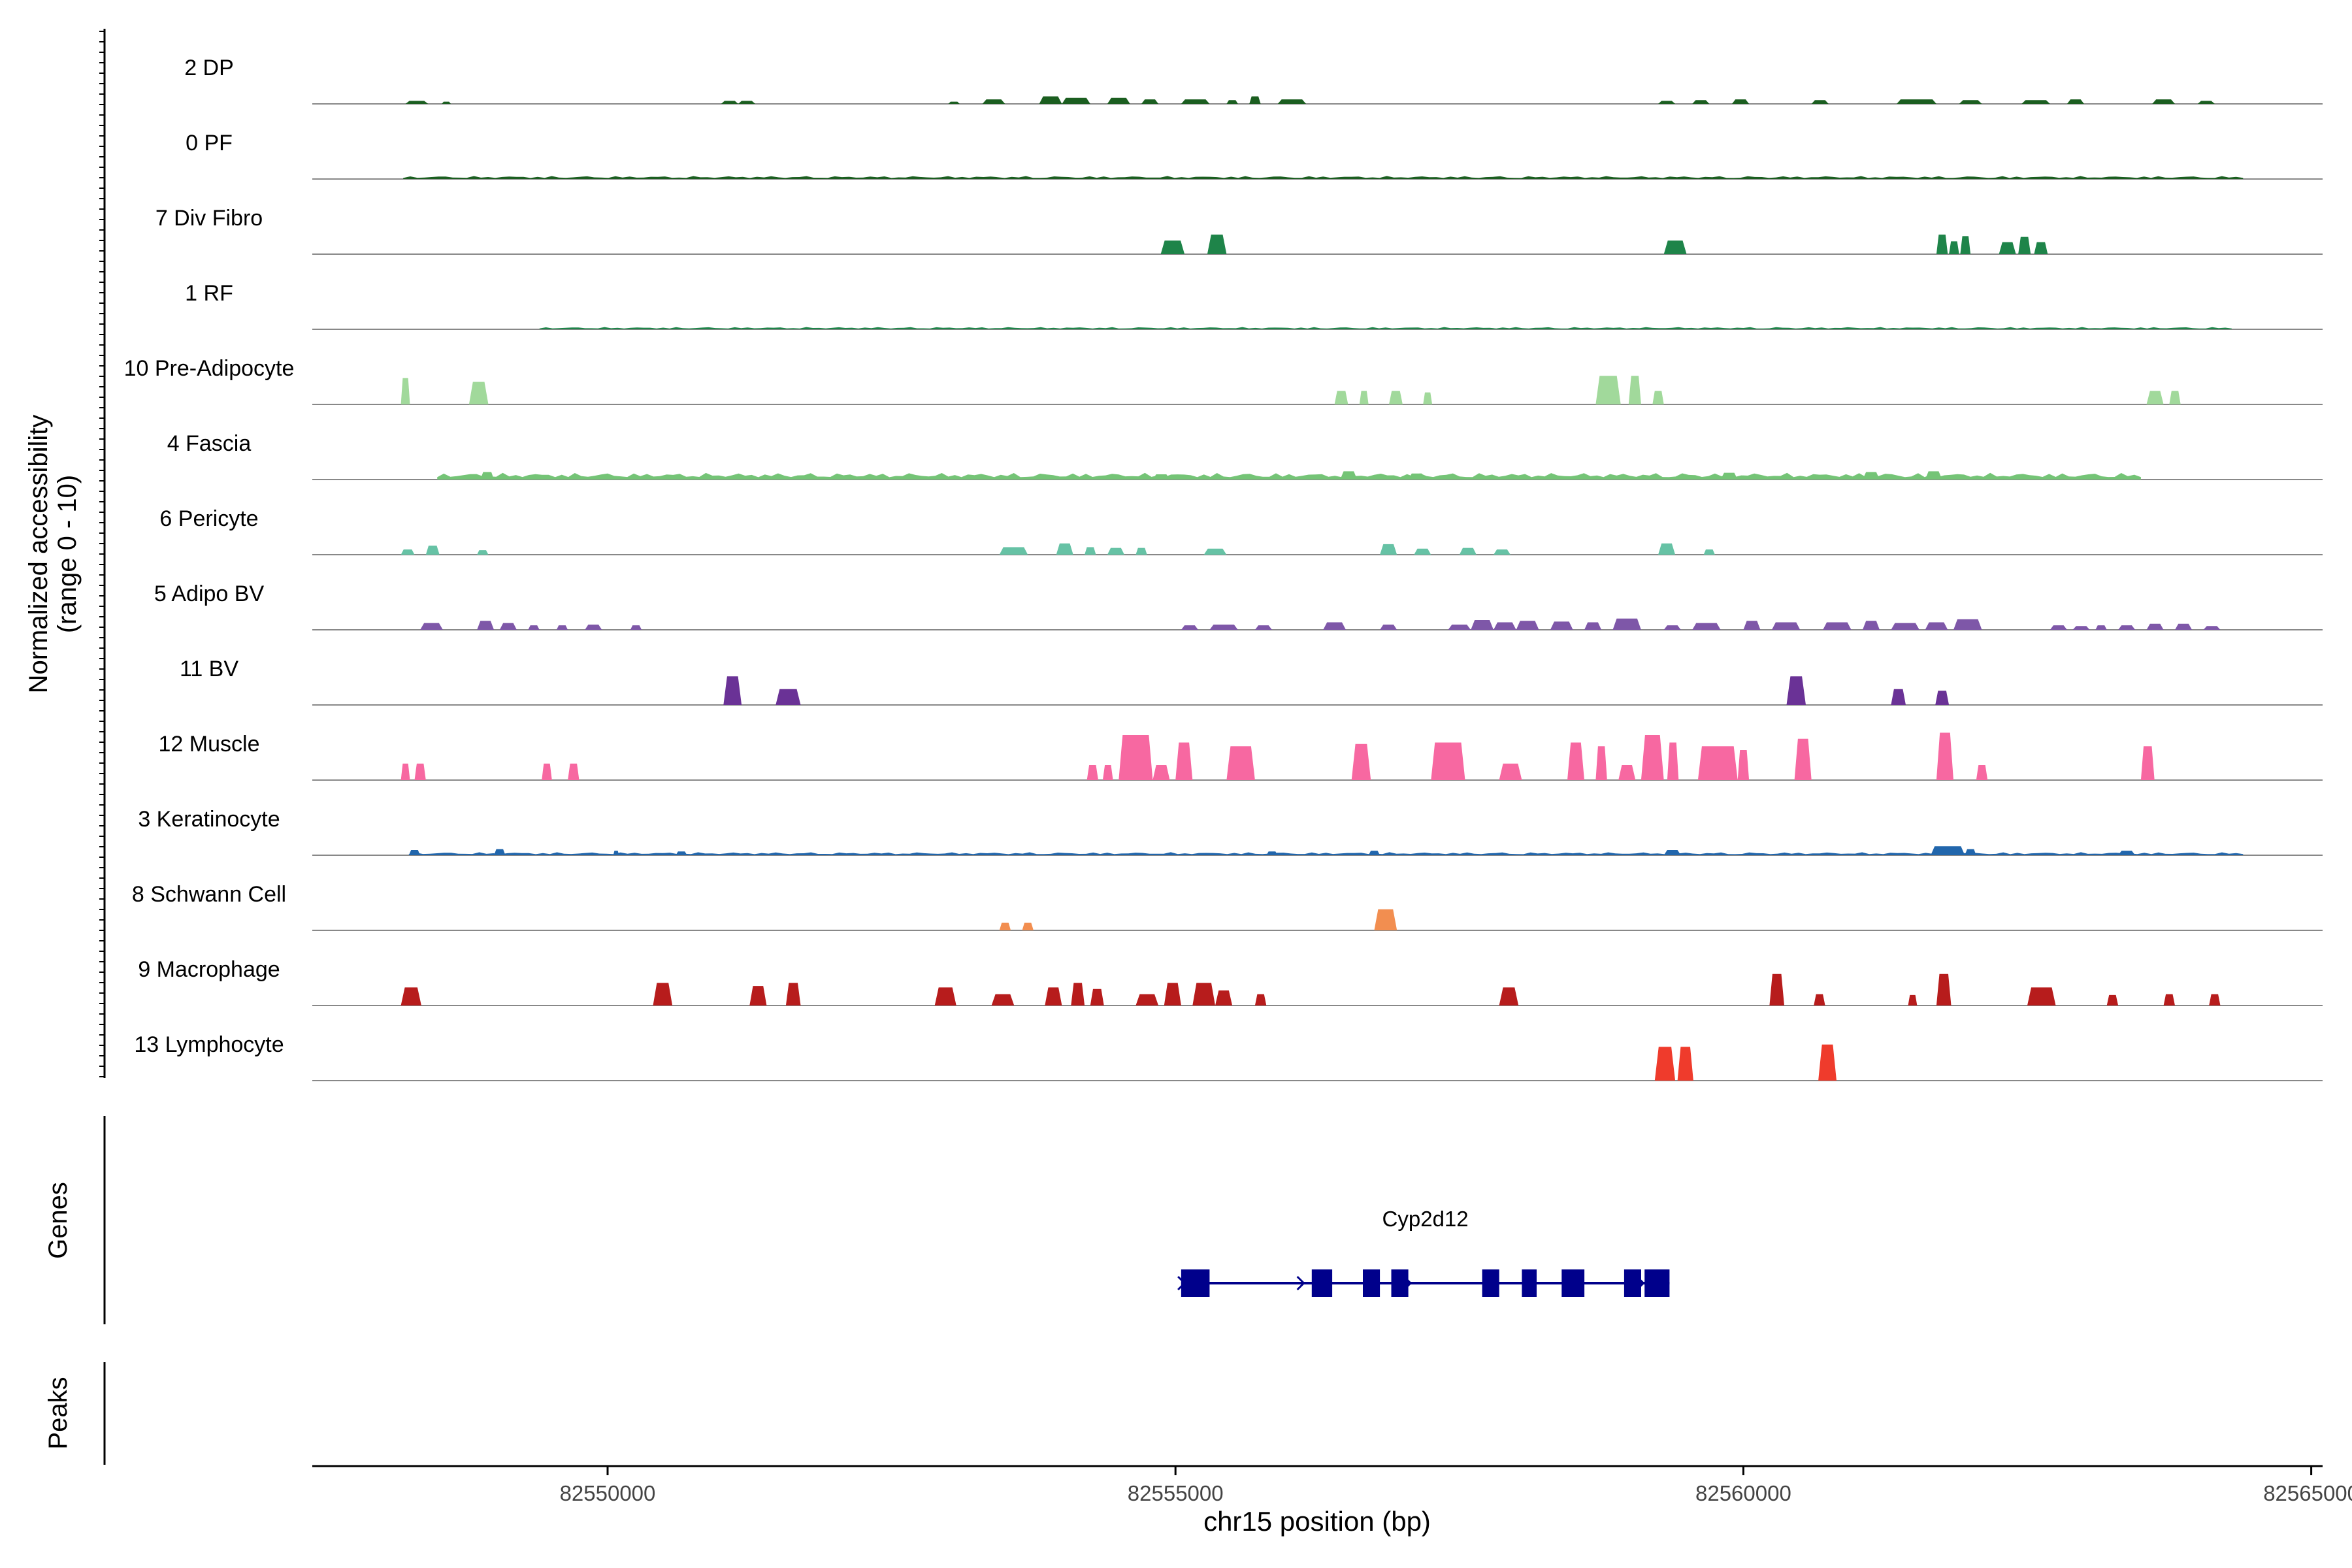  Describe the element at coordinates (1323, 177) in the screenshot. I see `coverage-area` at that location.